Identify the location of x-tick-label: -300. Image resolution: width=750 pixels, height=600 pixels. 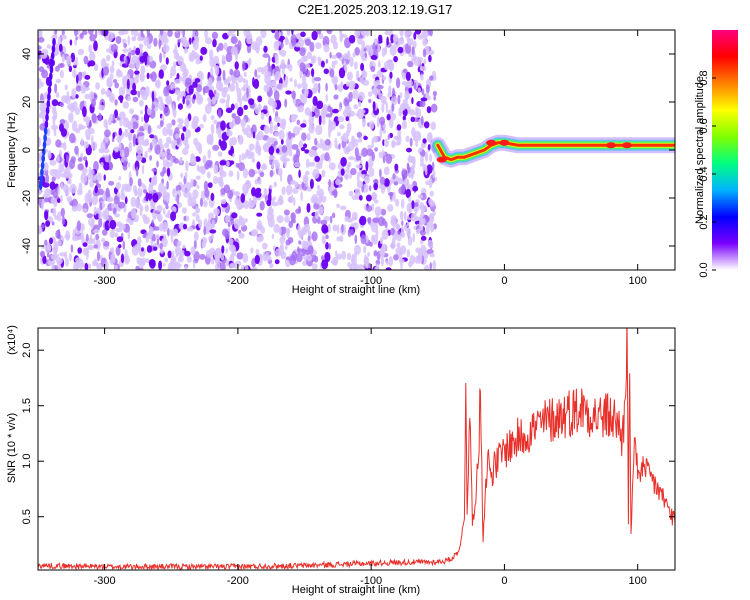
(105, 581).